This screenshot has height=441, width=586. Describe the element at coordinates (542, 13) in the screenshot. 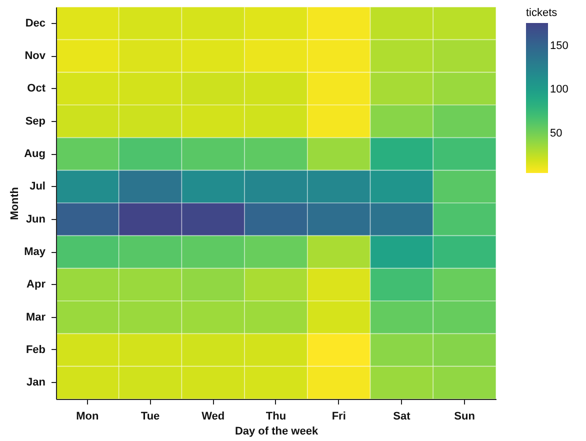

I see `legend-title: tickets` at that location.